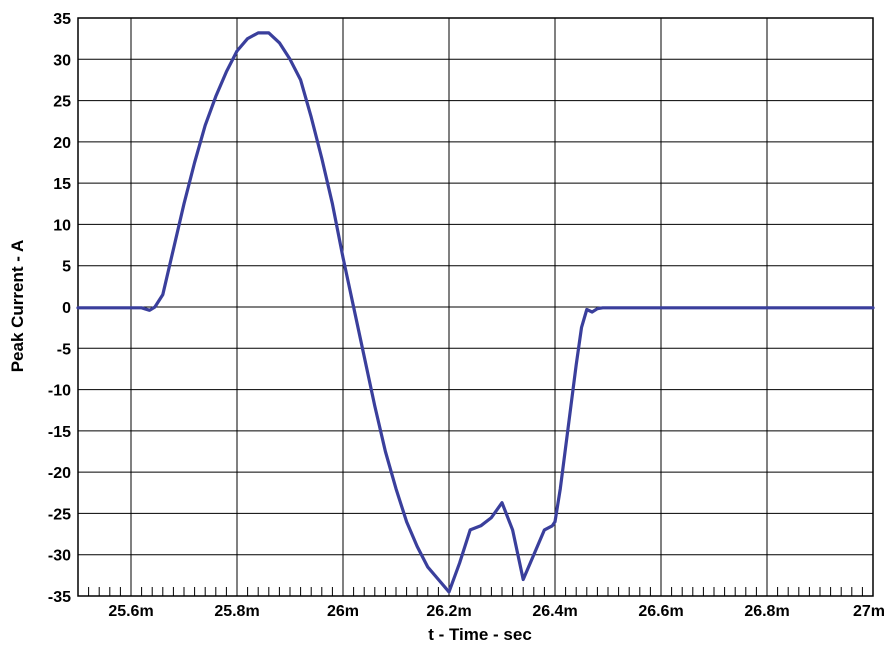 Image resolution: width=887 pixels, height=648 pixels. What do you see at coordinates (475, 591) in the screenshot?
I see `x-minor-ticks` at bounding box center [475, 591].